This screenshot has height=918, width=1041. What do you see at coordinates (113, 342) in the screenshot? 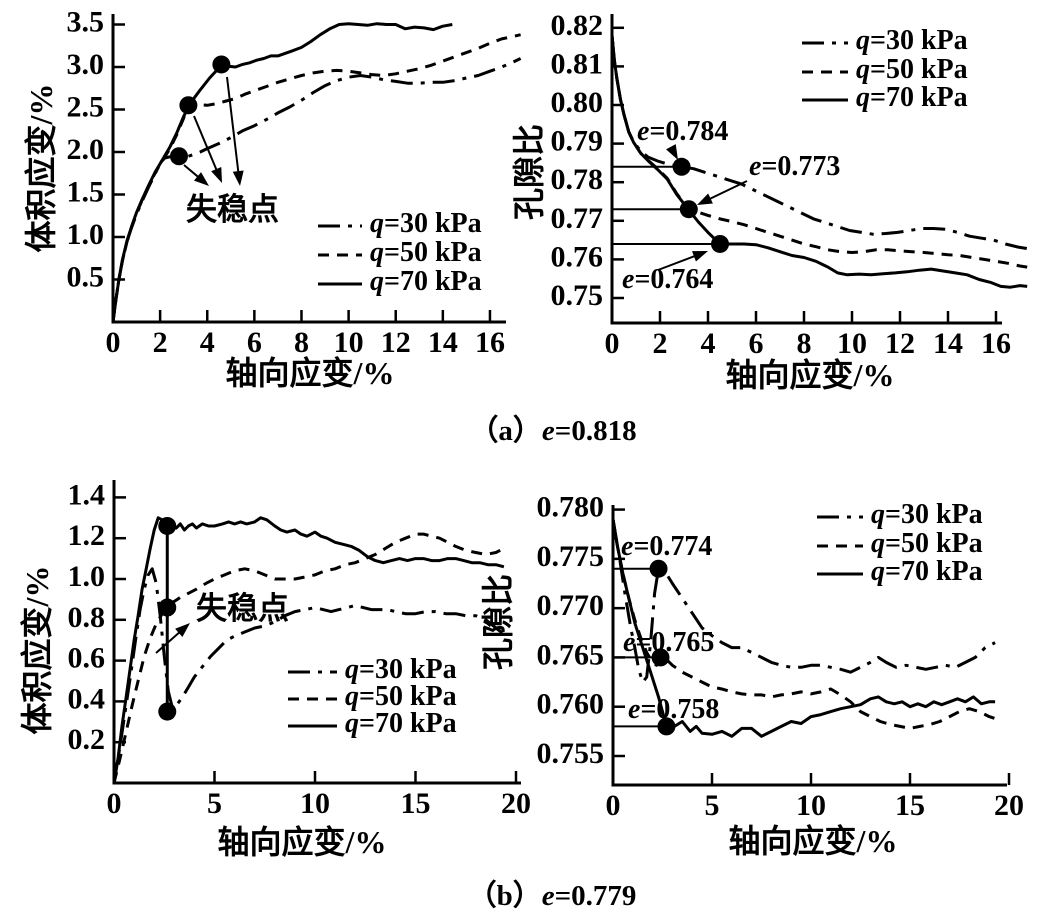
I see `a-volstrain-xtick-label: 0` at bounding box center [113, 342].